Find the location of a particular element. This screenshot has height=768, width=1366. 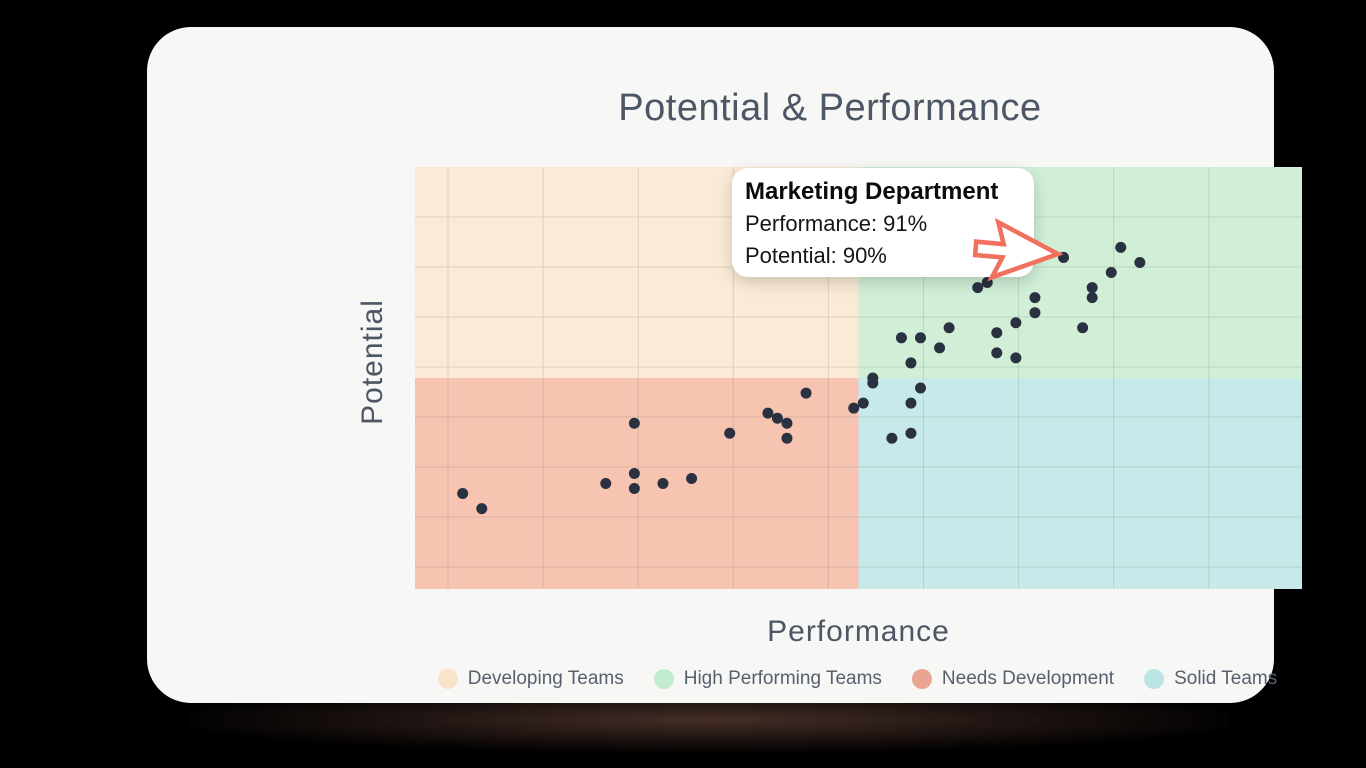

legend-item-label: Needs Development is located at coordinates (1028, 678).